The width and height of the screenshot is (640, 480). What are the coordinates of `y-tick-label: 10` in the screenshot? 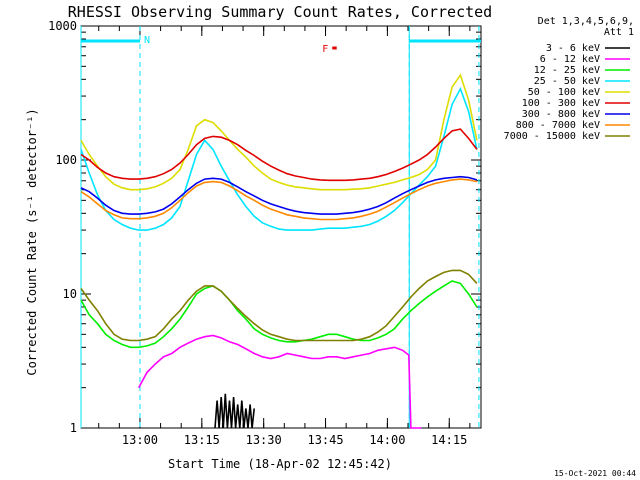 It's located at (70, 294).